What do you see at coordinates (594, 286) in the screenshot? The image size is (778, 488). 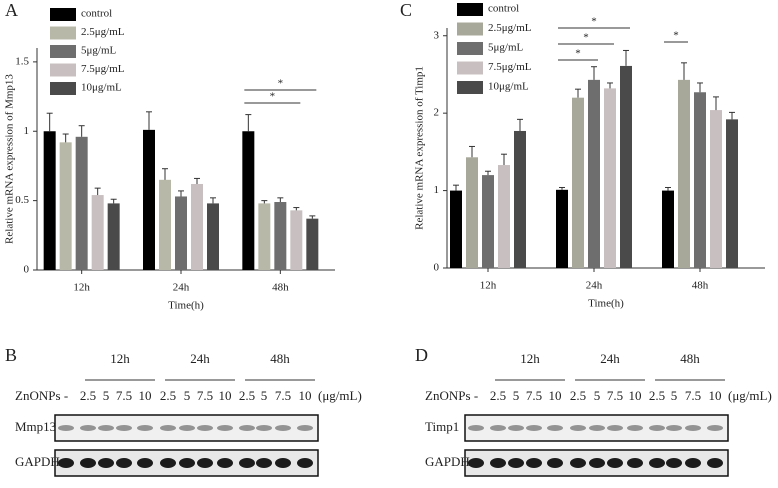 I see `x-tick-label: 24h` at bounding box center [594, 286].